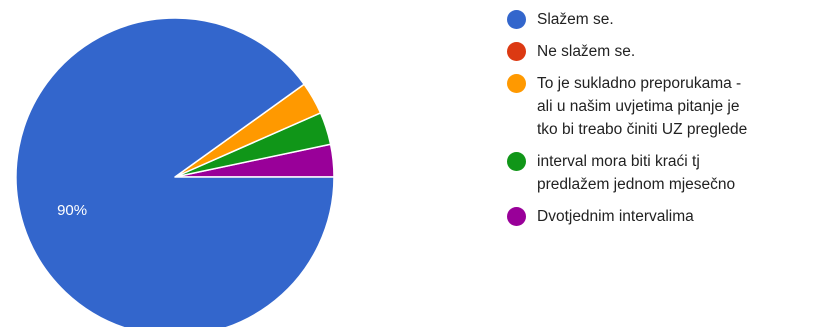 This screenshot has height=327, width=834. I want to click on legend-label-line: Ne slažem se., so click(586, 51).